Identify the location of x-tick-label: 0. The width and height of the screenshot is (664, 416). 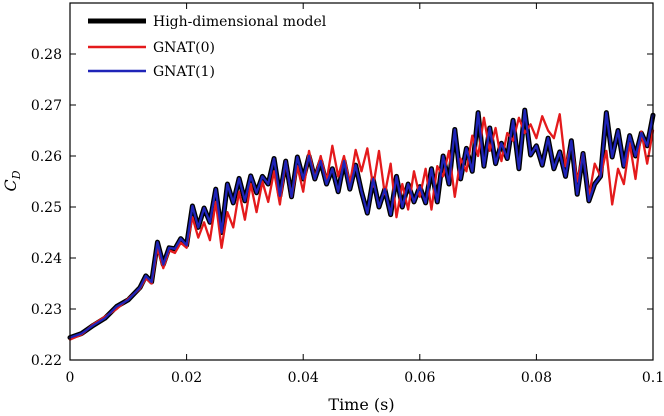
(70, 378).